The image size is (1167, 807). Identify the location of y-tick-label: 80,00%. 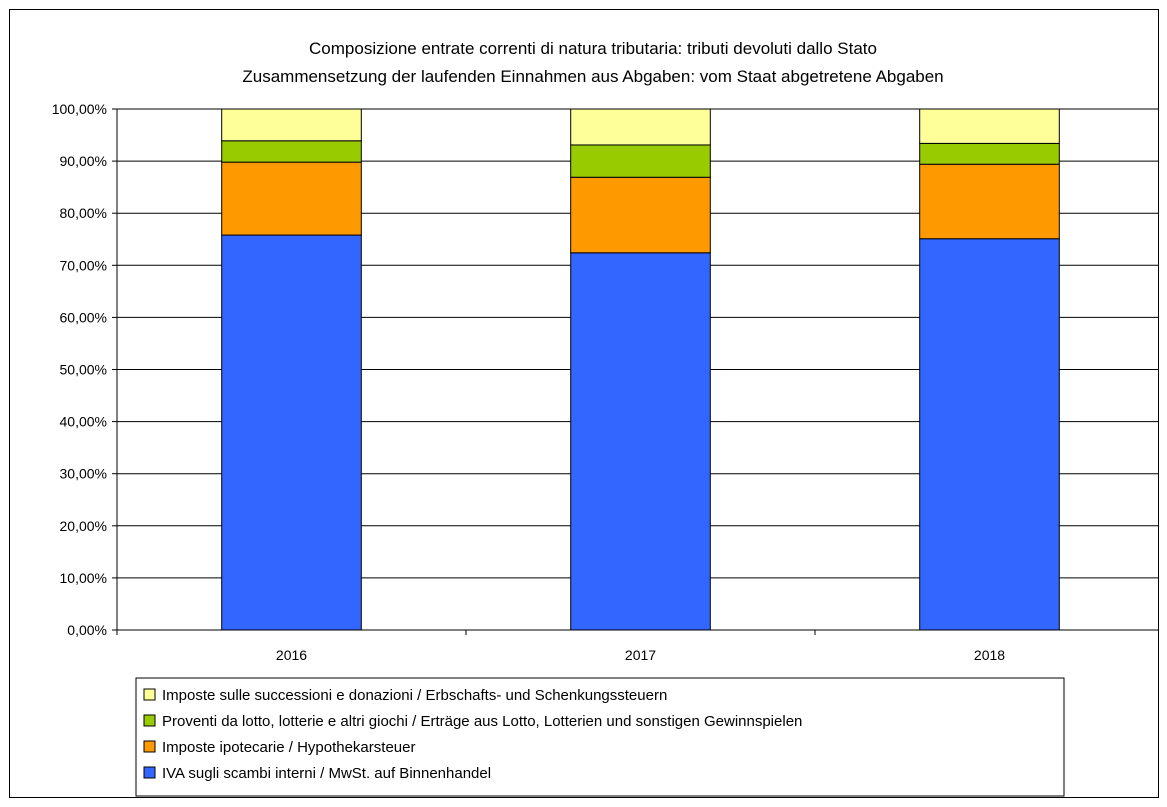
(83, 213).